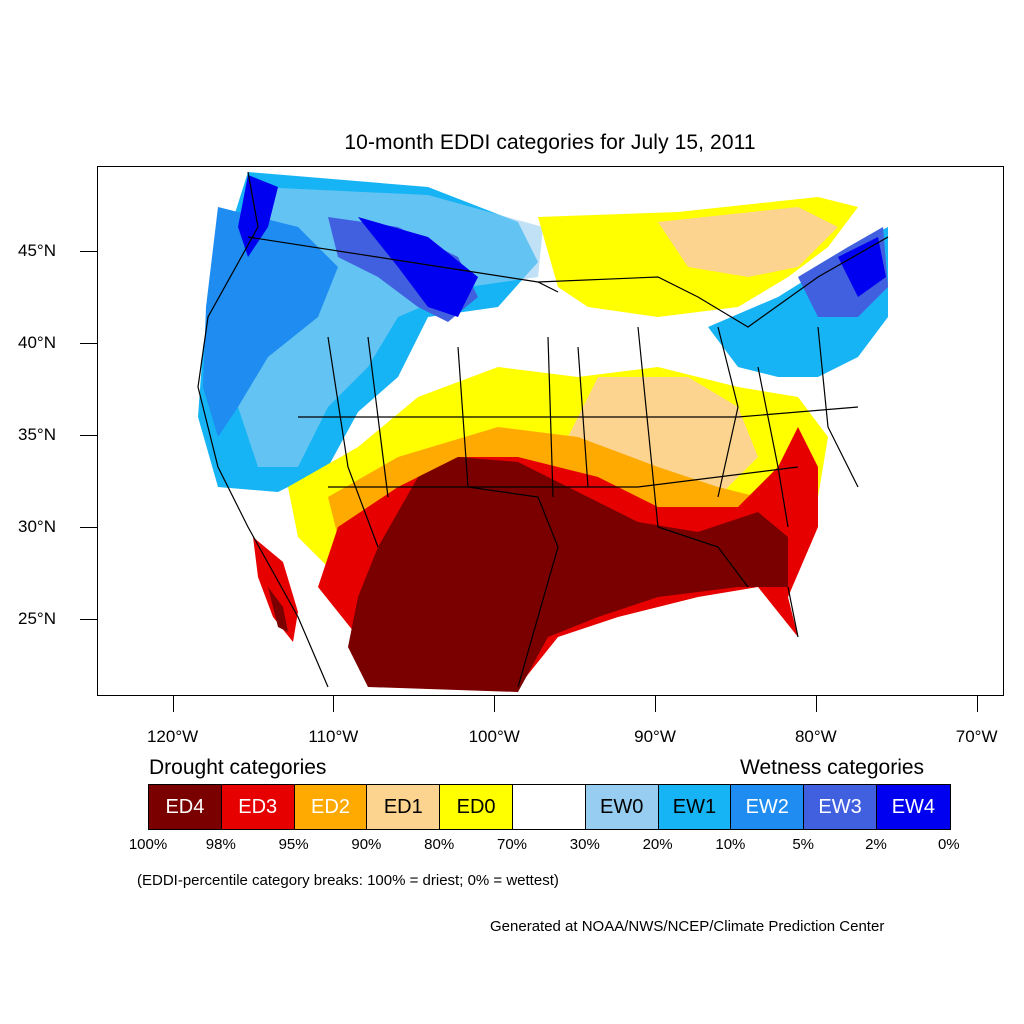 The height and width of the screenshot is (1024, 1024). I want to click on category-legend-bar: ED4 ED3 ED2 ED1 ED0 EW0 EW1 EW2 EW3 EW4, so click(549, 807).